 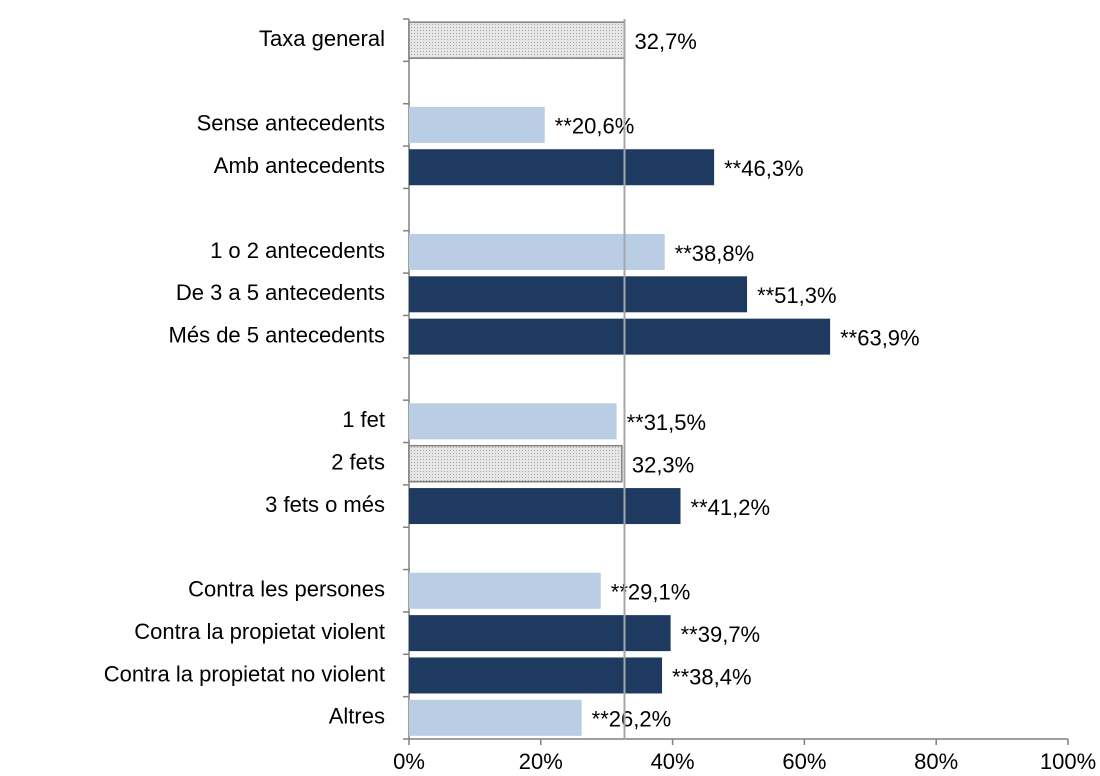 What do you see at coordinates (280, 292) in the screenshot?
I see `y-tick-label: De 3 a 5 antecedents` at bounding box center [280, 292].